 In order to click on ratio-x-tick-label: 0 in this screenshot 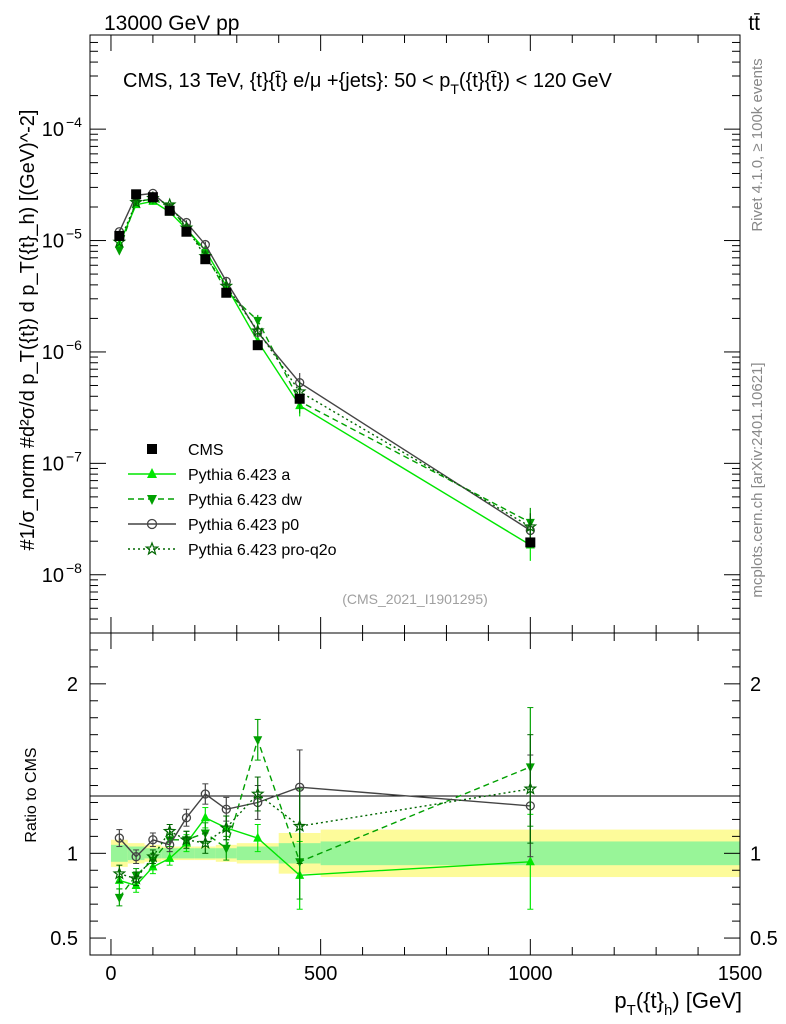, I will do `click(110, 974)`.